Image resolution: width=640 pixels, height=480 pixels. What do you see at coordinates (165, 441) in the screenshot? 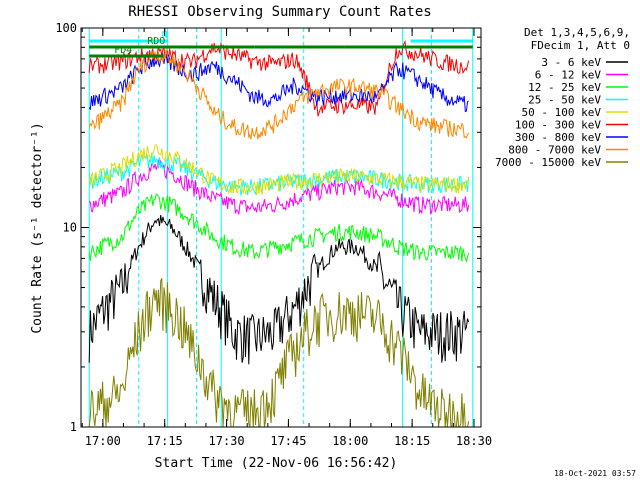
I see `x-tick-label-1: 17:15` at bounding box center [165, 441].